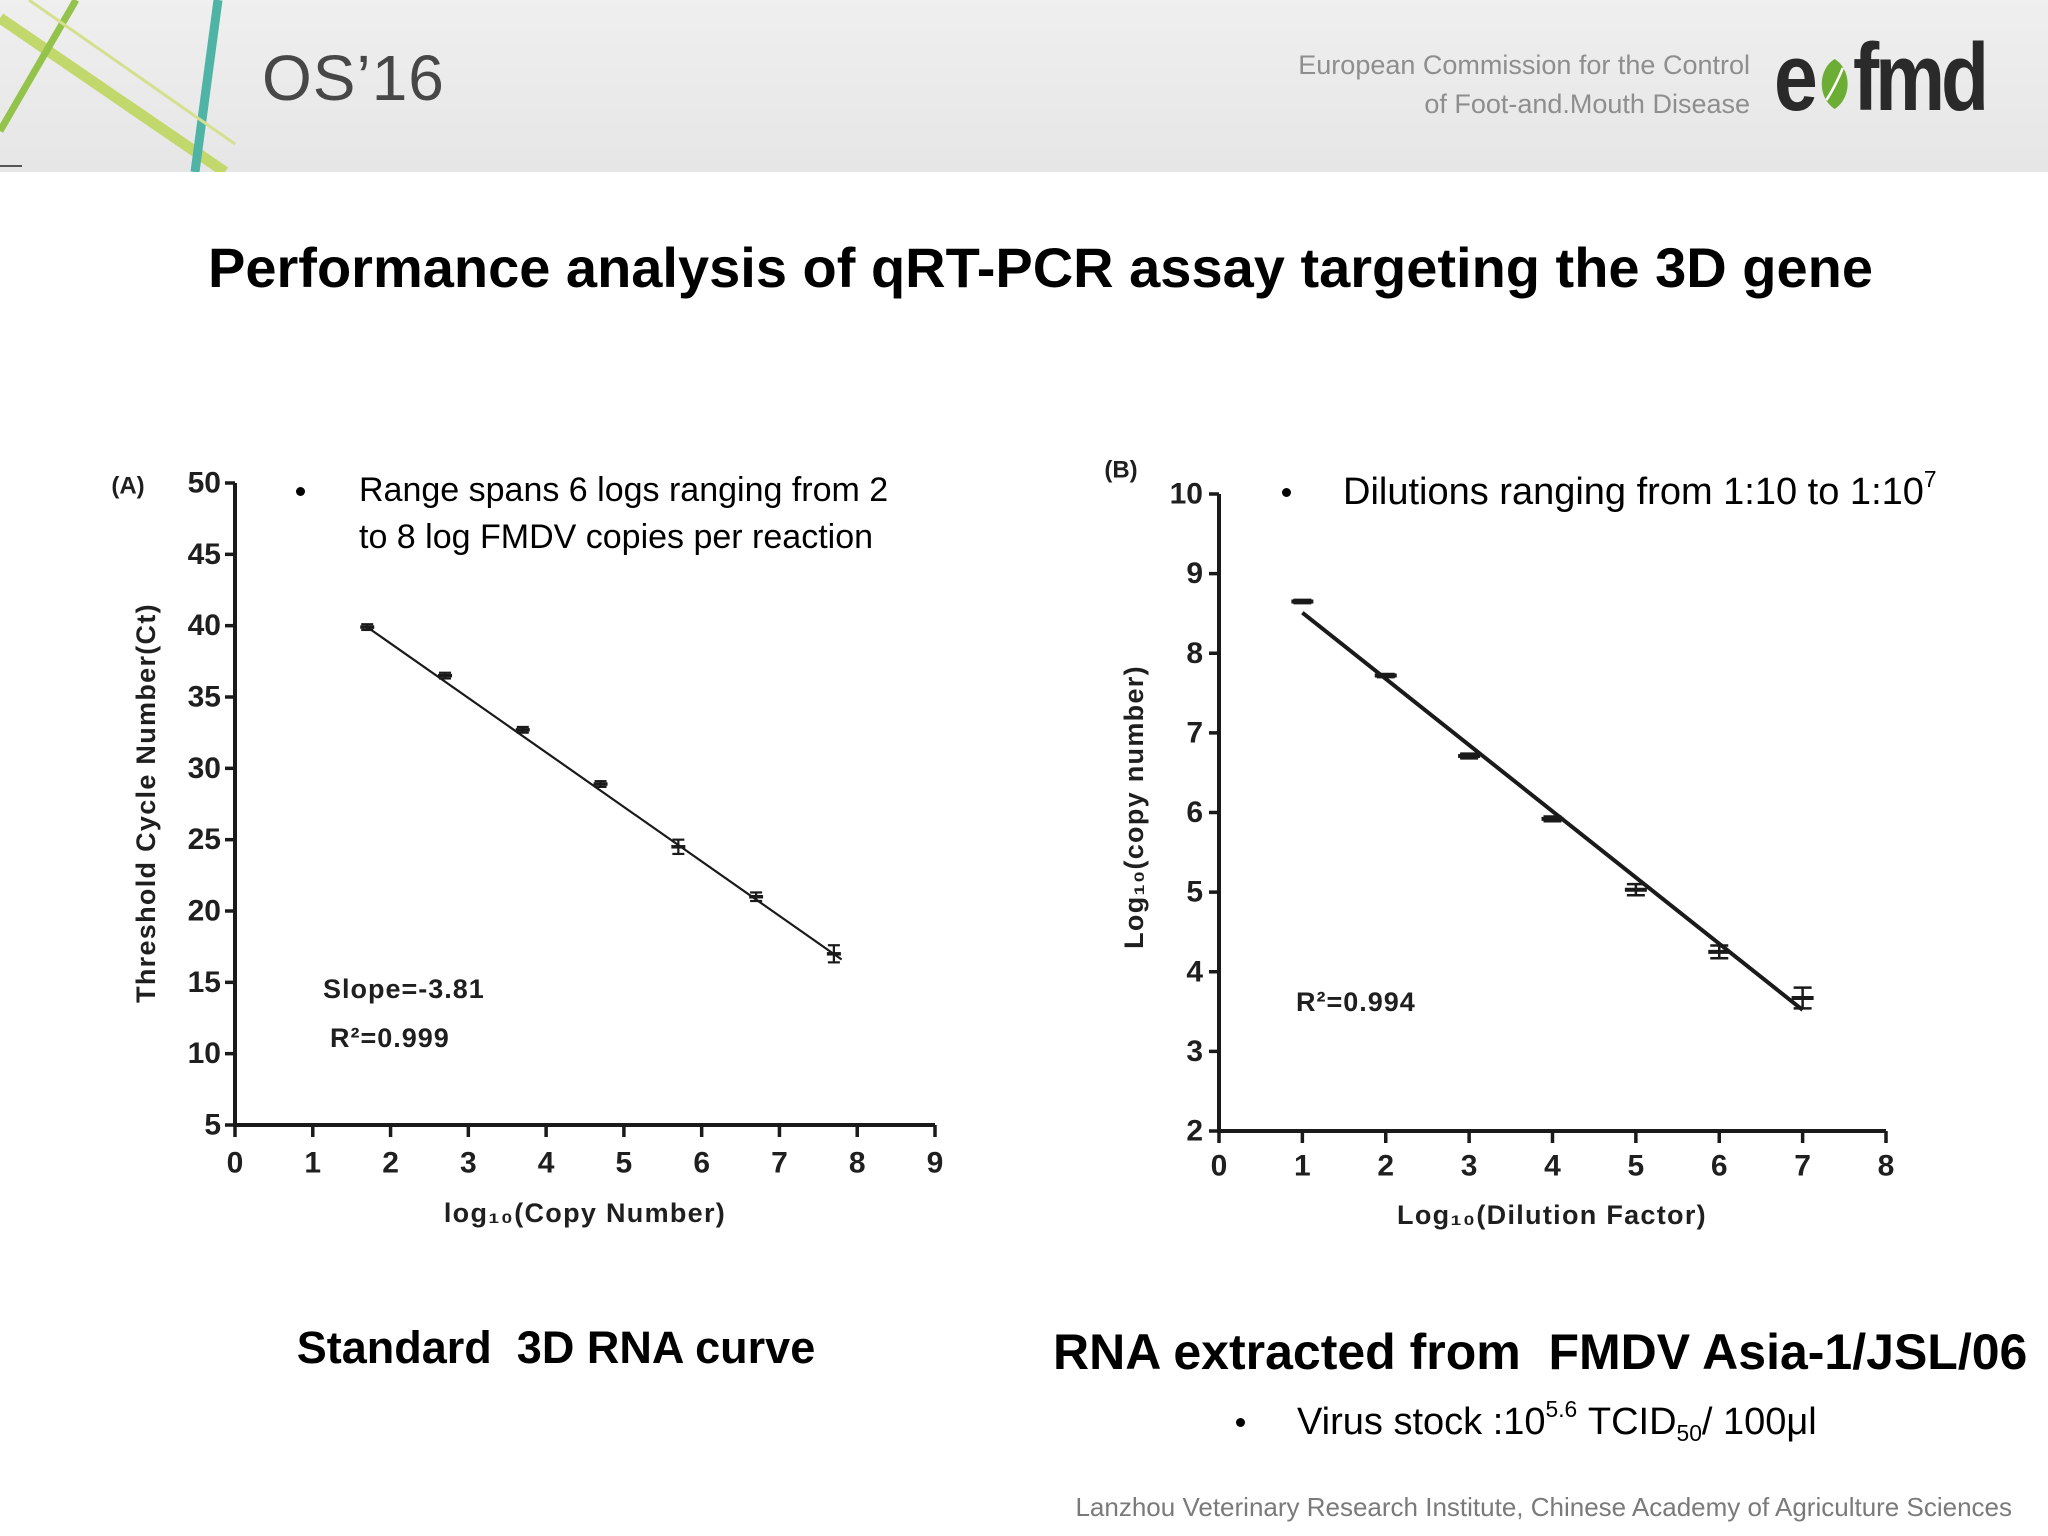 This screenshot has height=1536, width=2048. What do you see at coordinates (556, 1347) in the screenshot?
I see `caption-standard-curve: Standard 3D RNA curve` at bounding box center [556, 1347].